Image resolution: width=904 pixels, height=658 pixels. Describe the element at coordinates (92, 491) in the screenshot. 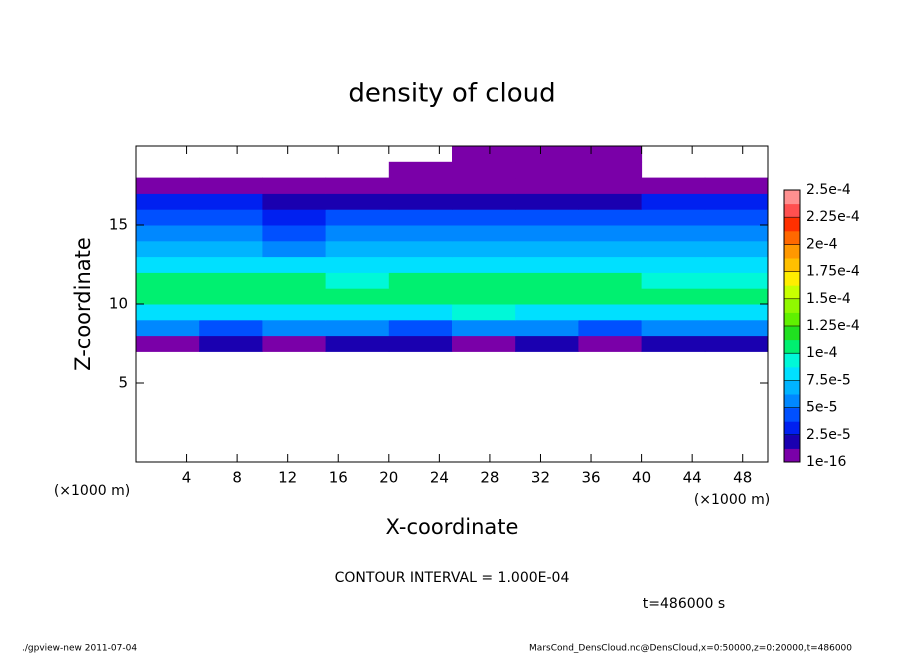

I see `y-unit: (×1000 m)` at that location.